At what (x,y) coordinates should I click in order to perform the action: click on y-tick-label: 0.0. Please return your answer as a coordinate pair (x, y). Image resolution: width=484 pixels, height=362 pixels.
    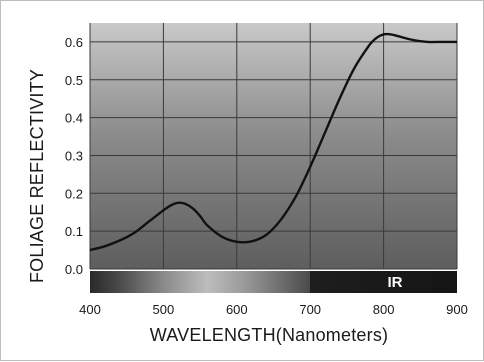
    Looking at the image, I should click on (74, 269).